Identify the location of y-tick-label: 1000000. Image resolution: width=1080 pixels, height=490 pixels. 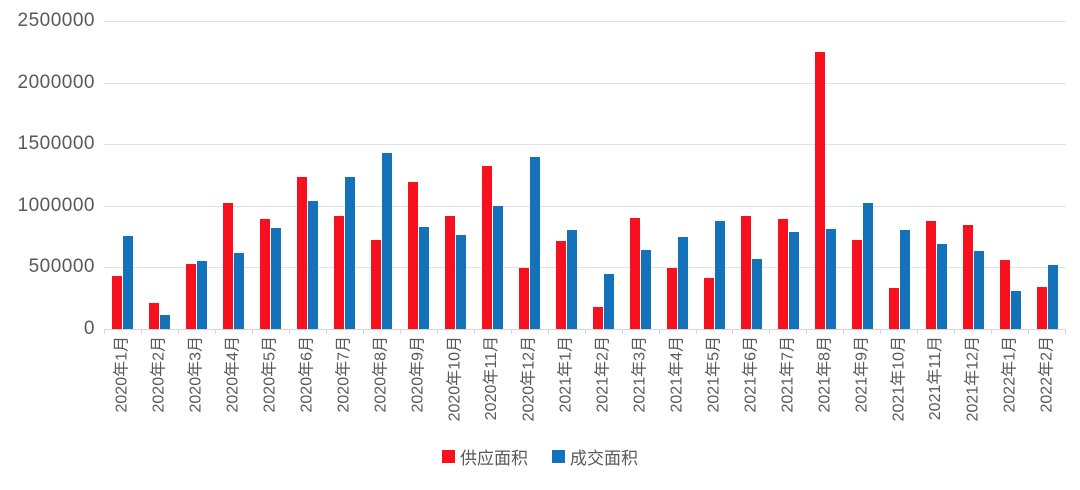
(56, 205).